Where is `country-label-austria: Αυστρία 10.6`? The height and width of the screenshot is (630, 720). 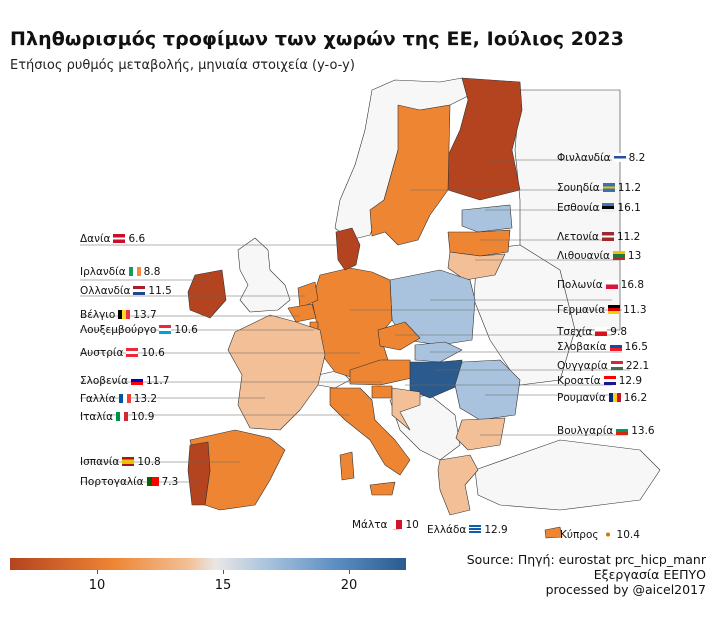
country-label-austria: Αυστρία 10.6 is located at coordinates (122, 353).